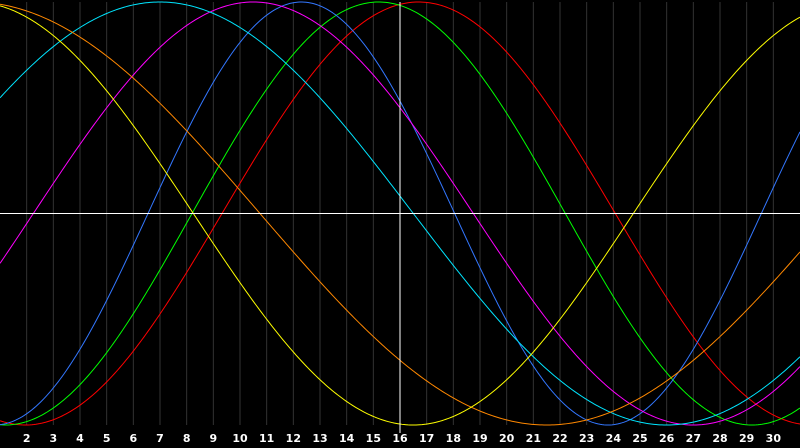 The image size is (800, 448). Describe the element at coordinates (639, 438) in the screenshot. I see `x-tick-label-23: 25` at that location.